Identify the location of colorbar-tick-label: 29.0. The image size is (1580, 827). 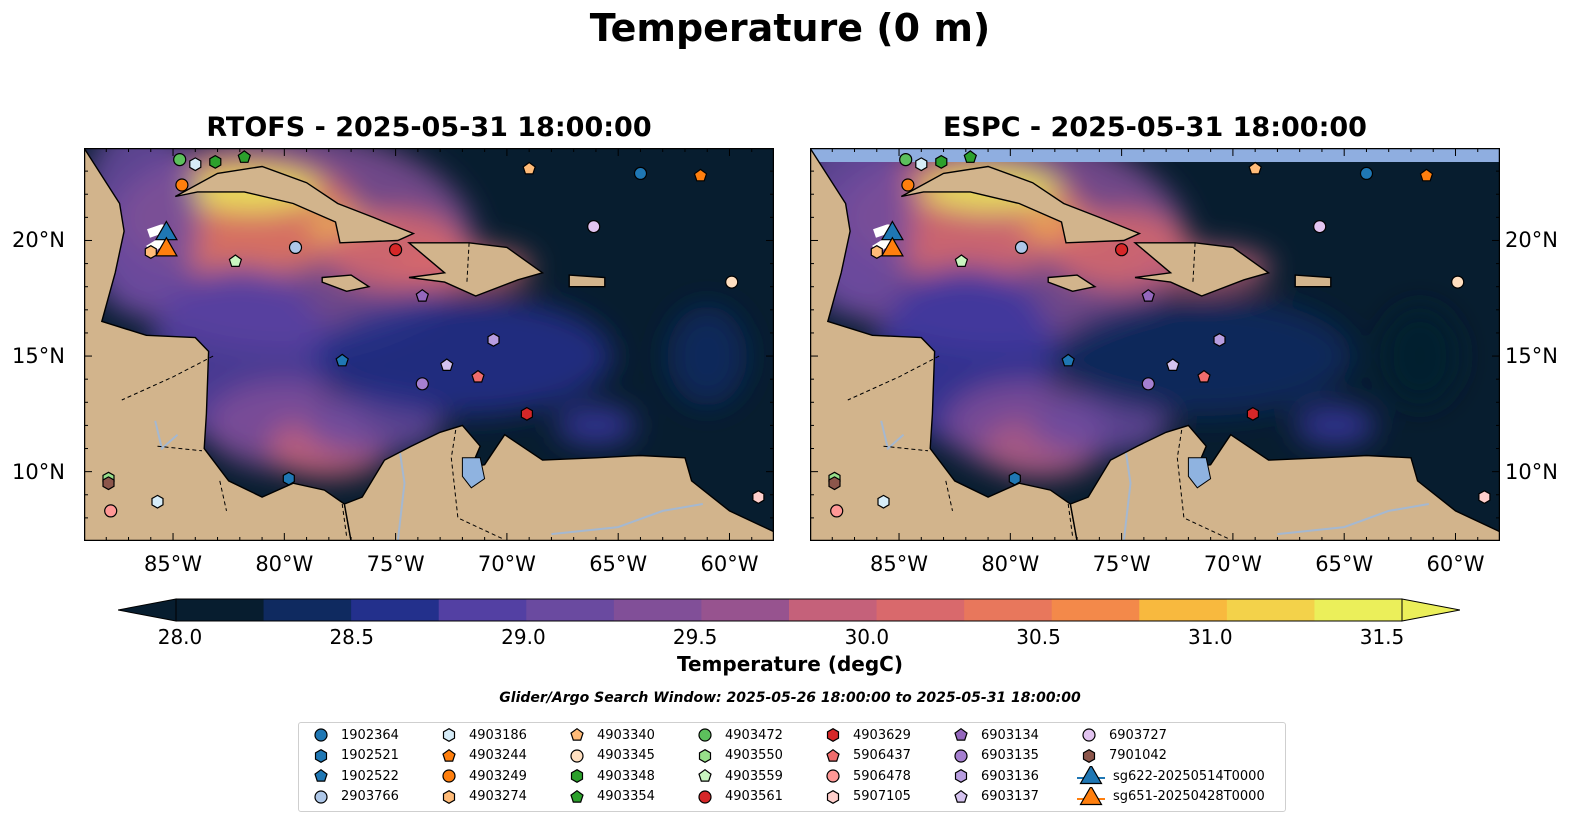
(523, 637).